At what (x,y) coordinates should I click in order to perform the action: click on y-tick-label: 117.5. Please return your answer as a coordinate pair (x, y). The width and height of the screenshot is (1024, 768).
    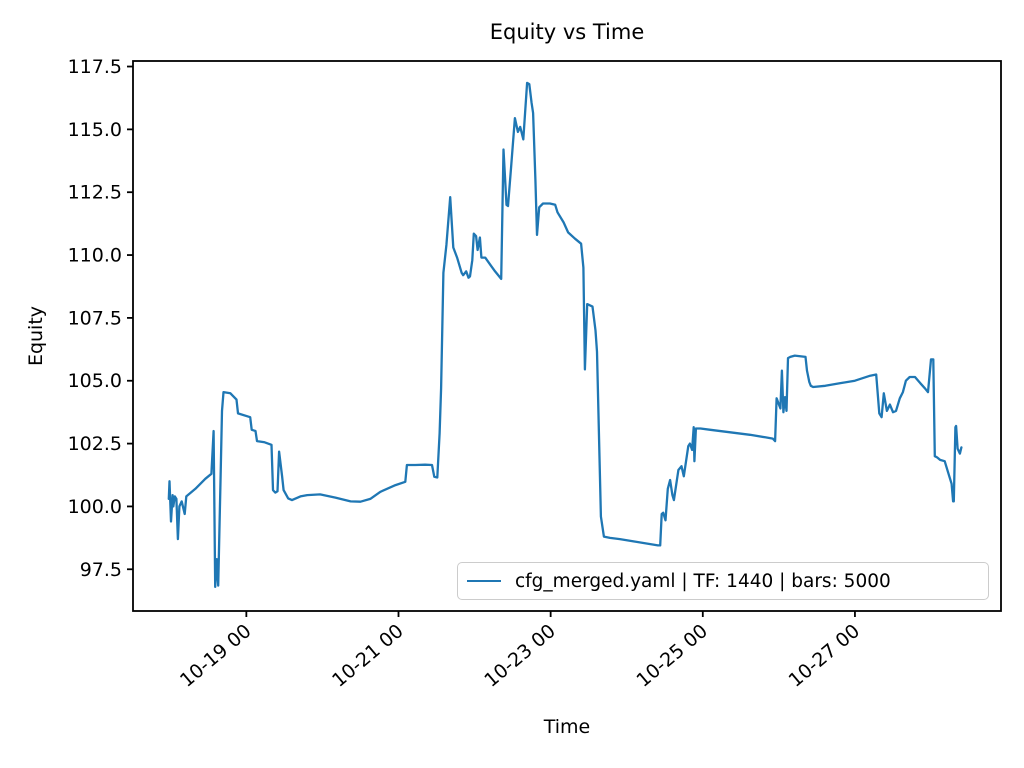
    Looking at the image, I should click on (95, 67).